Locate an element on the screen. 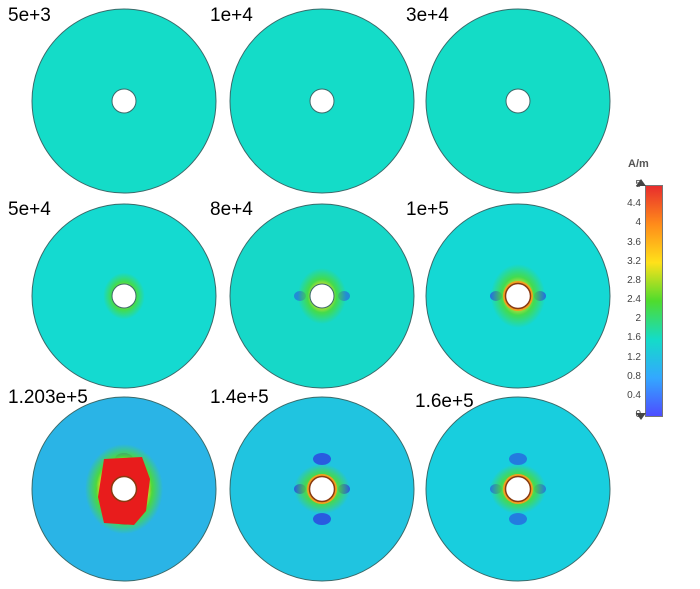  colorbar-tick-label: 0.4 is located at coordinates (634, 395).